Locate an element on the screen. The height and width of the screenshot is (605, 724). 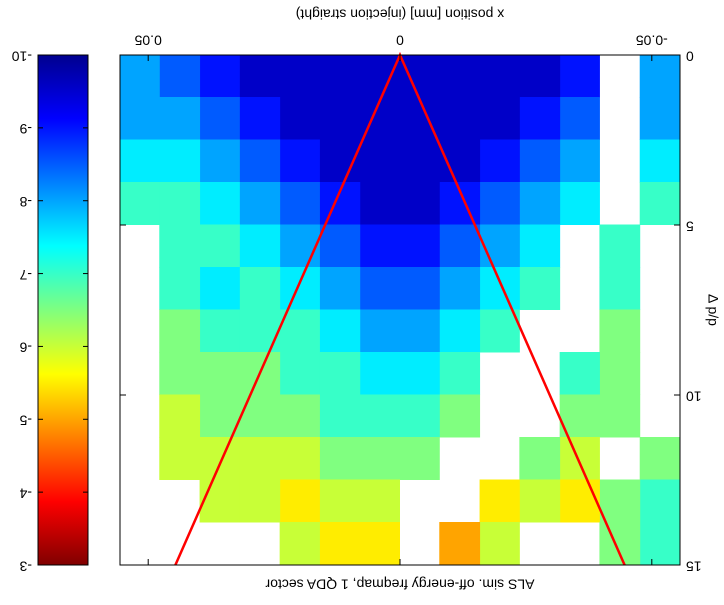
x-axis-label: x position [mm] (injection straight) is located at coordinates (400, 14).